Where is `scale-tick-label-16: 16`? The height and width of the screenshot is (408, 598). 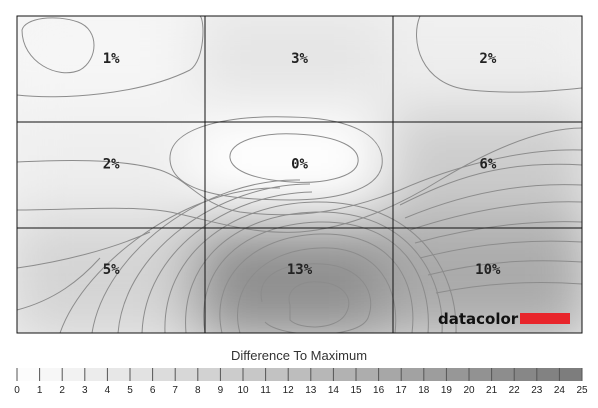
scale-tick-label-16: 16 is located at coordinates (379, 390).